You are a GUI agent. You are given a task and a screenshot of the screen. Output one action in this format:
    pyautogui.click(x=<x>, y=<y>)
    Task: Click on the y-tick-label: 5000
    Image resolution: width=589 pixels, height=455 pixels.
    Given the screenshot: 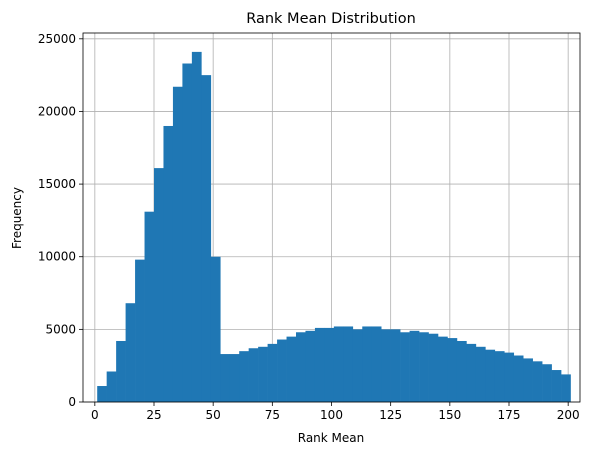 What is the action you would take?
    pyautogui.click(x=60, y=329)
    